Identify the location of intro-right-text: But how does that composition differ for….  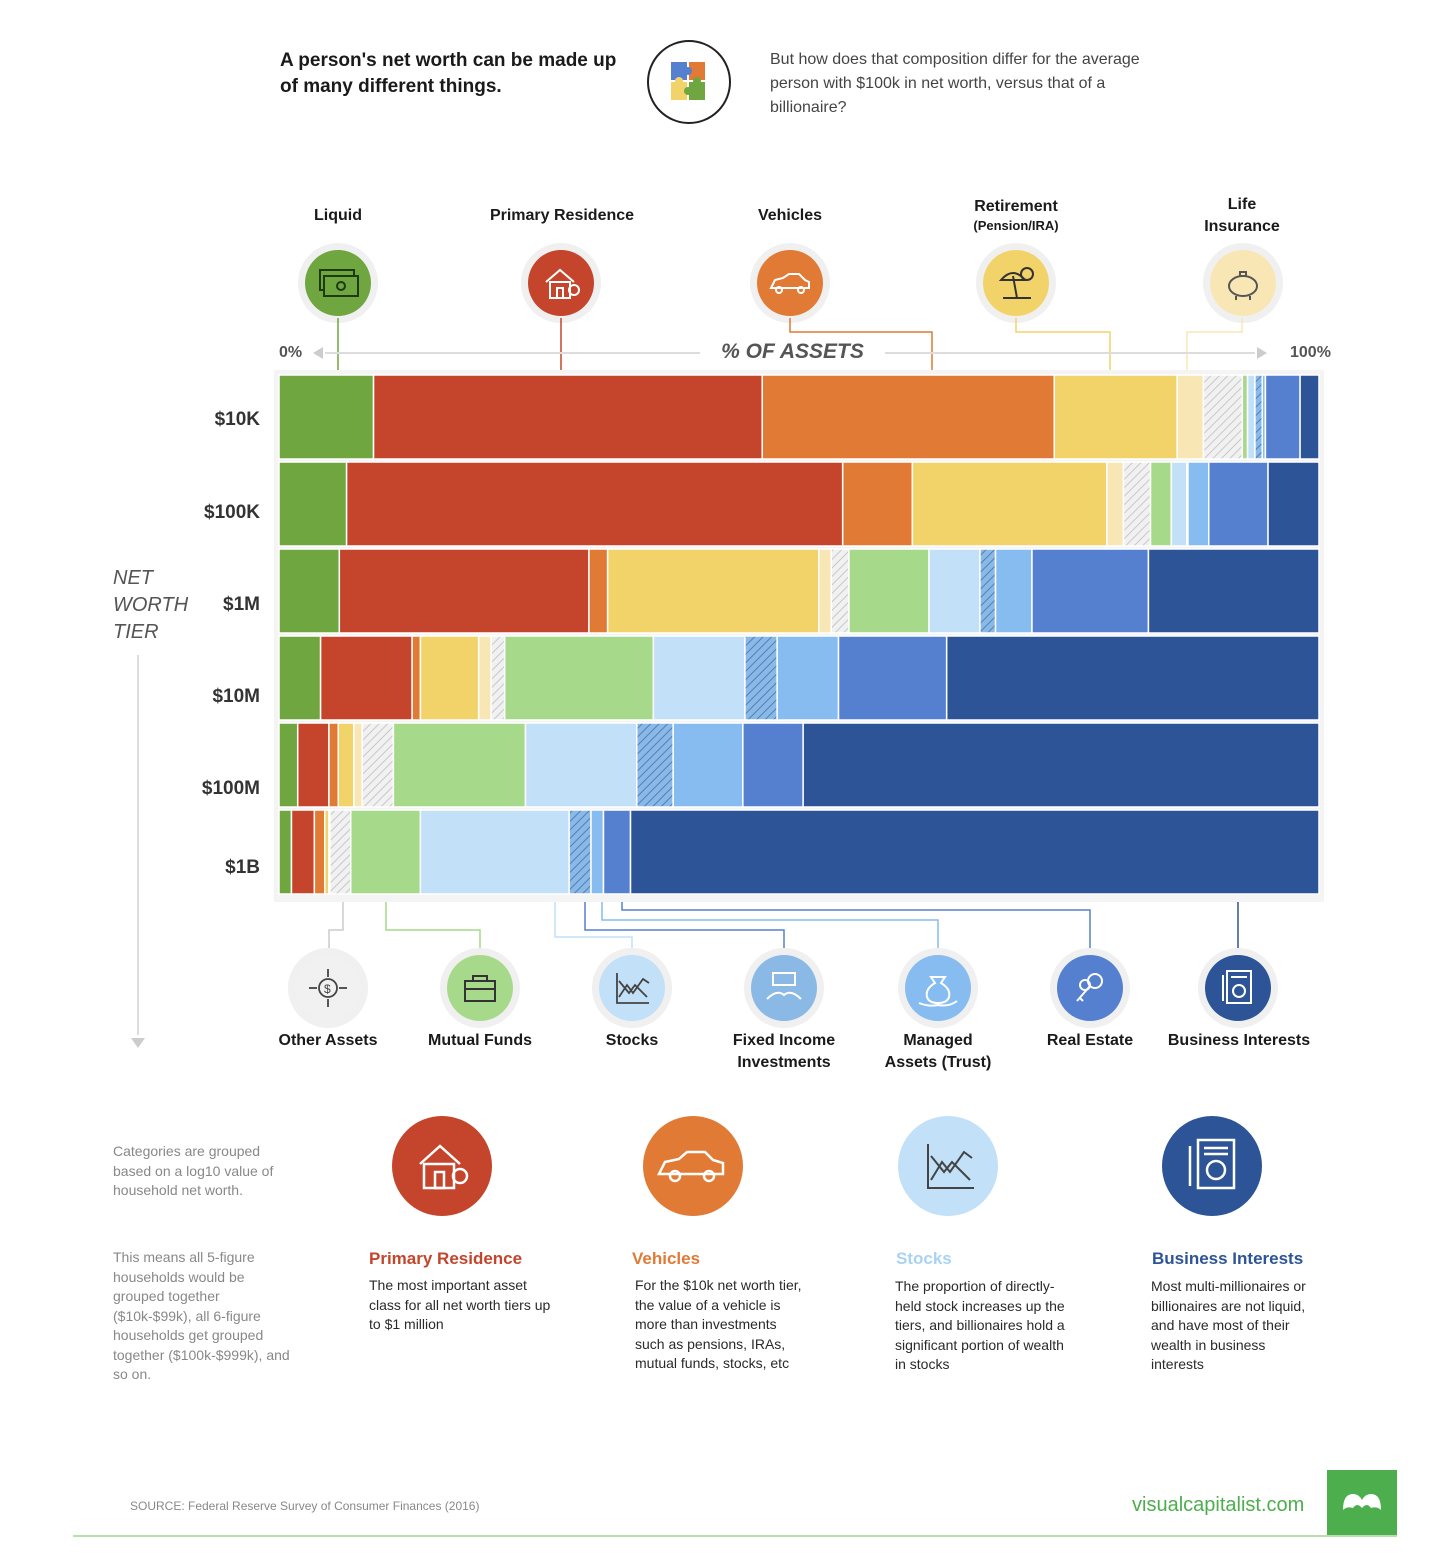
(955, 83).